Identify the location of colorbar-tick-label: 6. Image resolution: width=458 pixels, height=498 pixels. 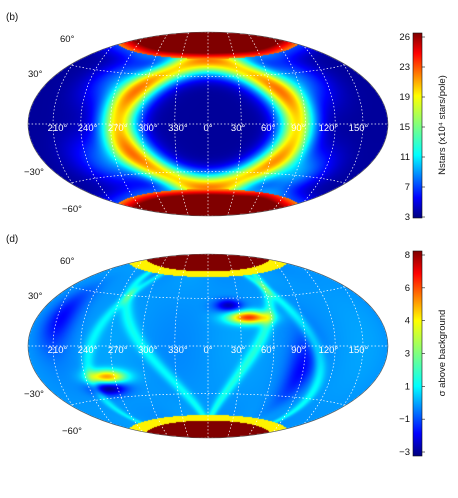
(407, 288).